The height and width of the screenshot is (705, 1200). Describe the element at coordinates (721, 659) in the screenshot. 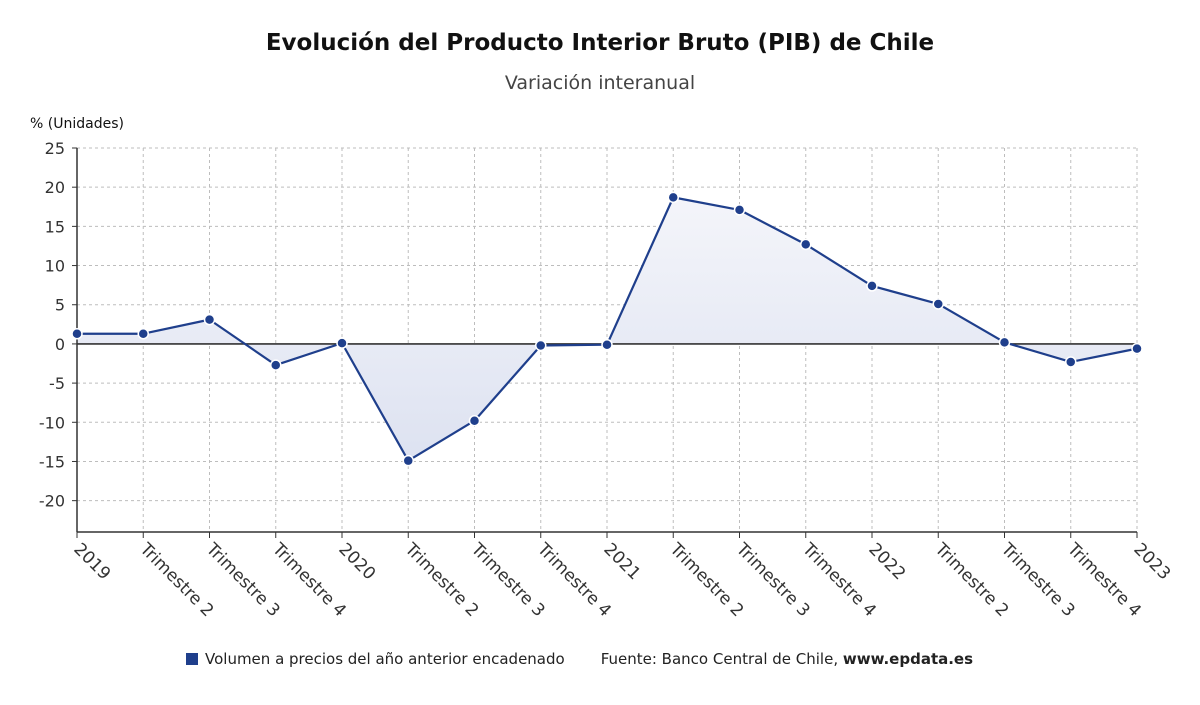

I see `source-prefix: Fuente: Banco Central de Chile,` at that location.